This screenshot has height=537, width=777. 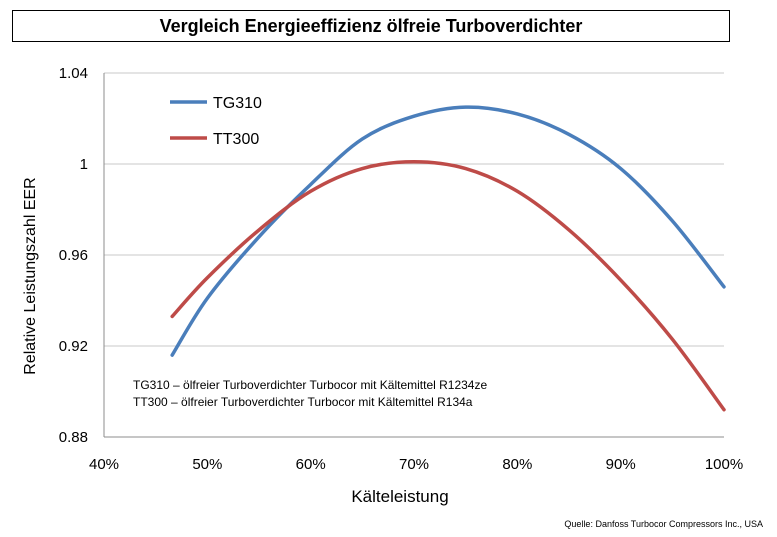 I want to click on y-tick-label: 1.04, so click(x=73, y=73).